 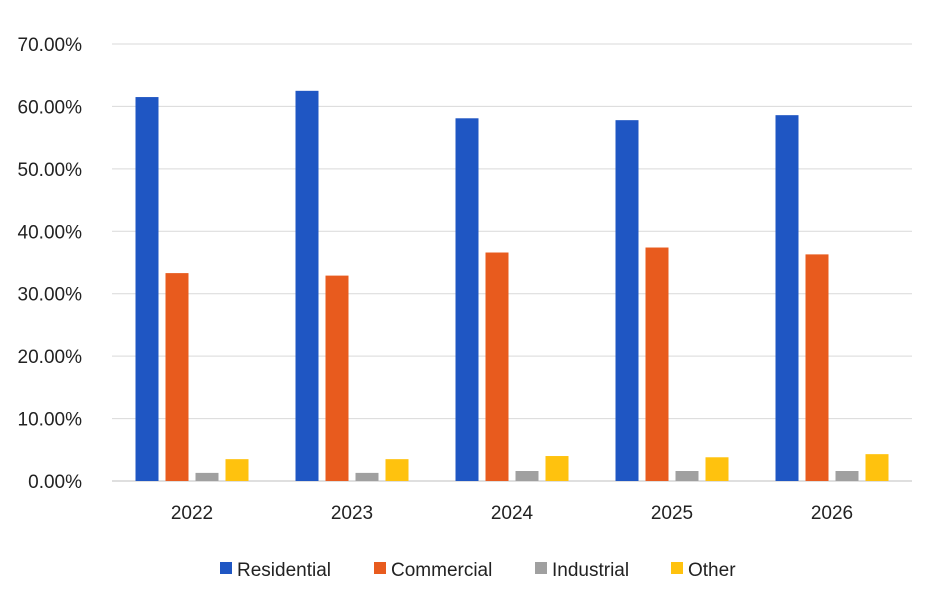 What do you see at coordinates (627, 301) in the screenshot?
I see `bar-residential-2025` at bounding box center [627, 301].